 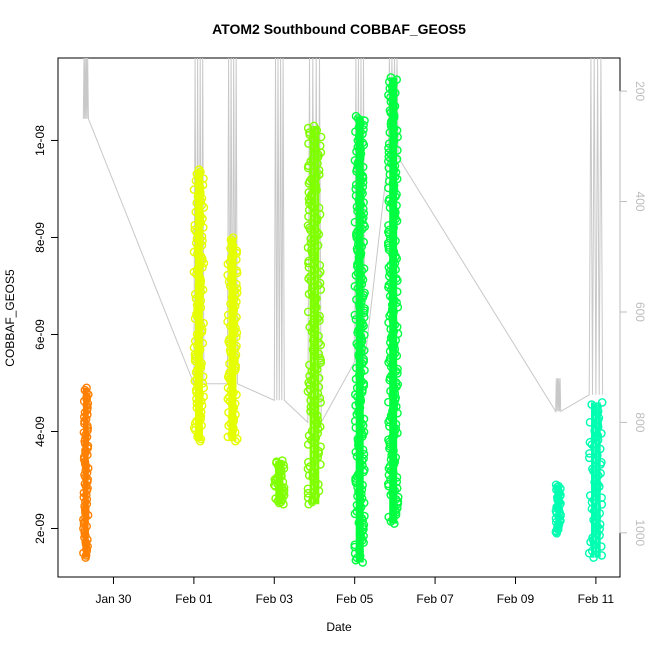 I want to click on x-tick-label: Feb 01, so click(x=194, y=599).